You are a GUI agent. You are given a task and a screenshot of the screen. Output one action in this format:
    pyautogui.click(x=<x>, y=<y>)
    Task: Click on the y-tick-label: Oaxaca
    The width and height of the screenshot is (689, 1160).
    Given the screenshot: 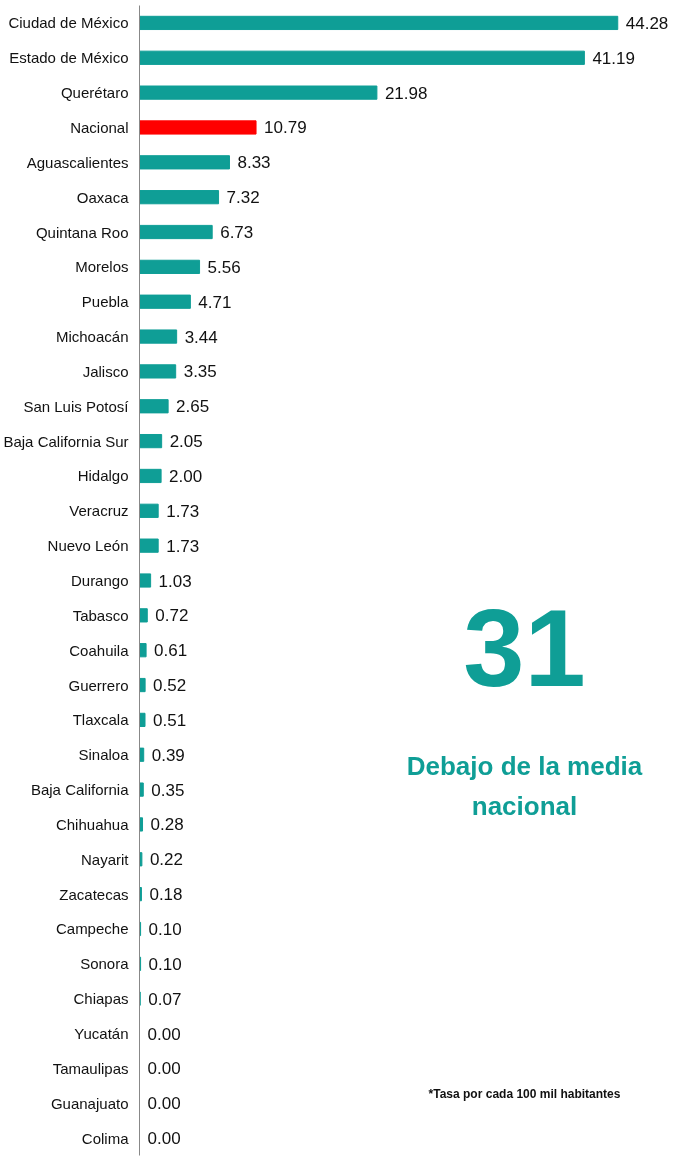 What is the action you would take?
    pyautogui.click(x=103, y=197)
    